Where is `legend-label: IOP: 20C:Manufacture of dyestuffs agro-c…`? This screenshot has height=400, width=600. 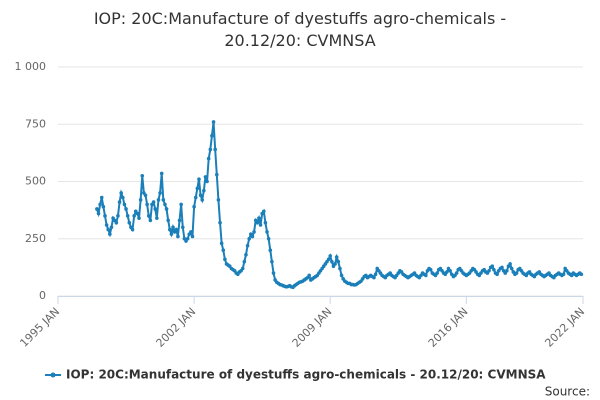
legend-label: IOP: 20C:Manufacture of dyestuffs agro-c… is located at coordinates (306, 375).